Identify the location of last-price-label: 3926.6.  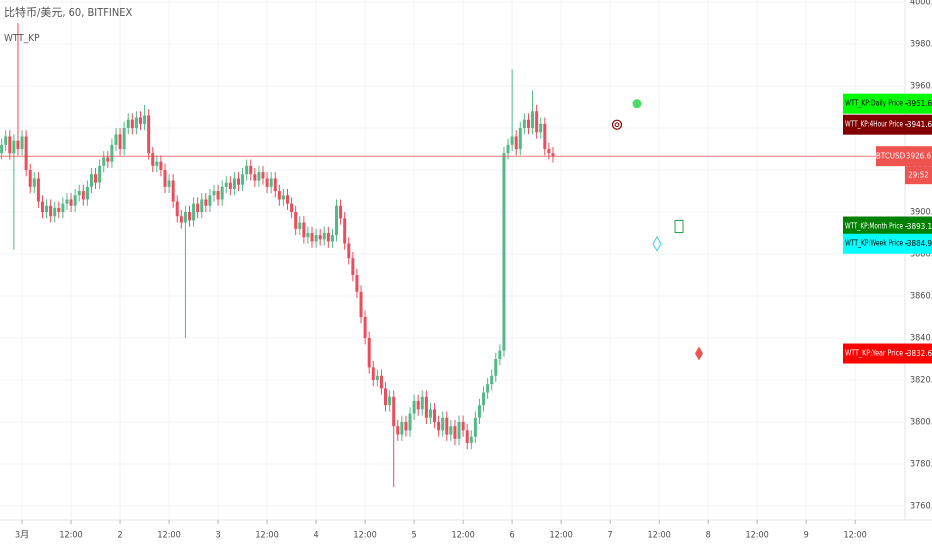
(919, 156).